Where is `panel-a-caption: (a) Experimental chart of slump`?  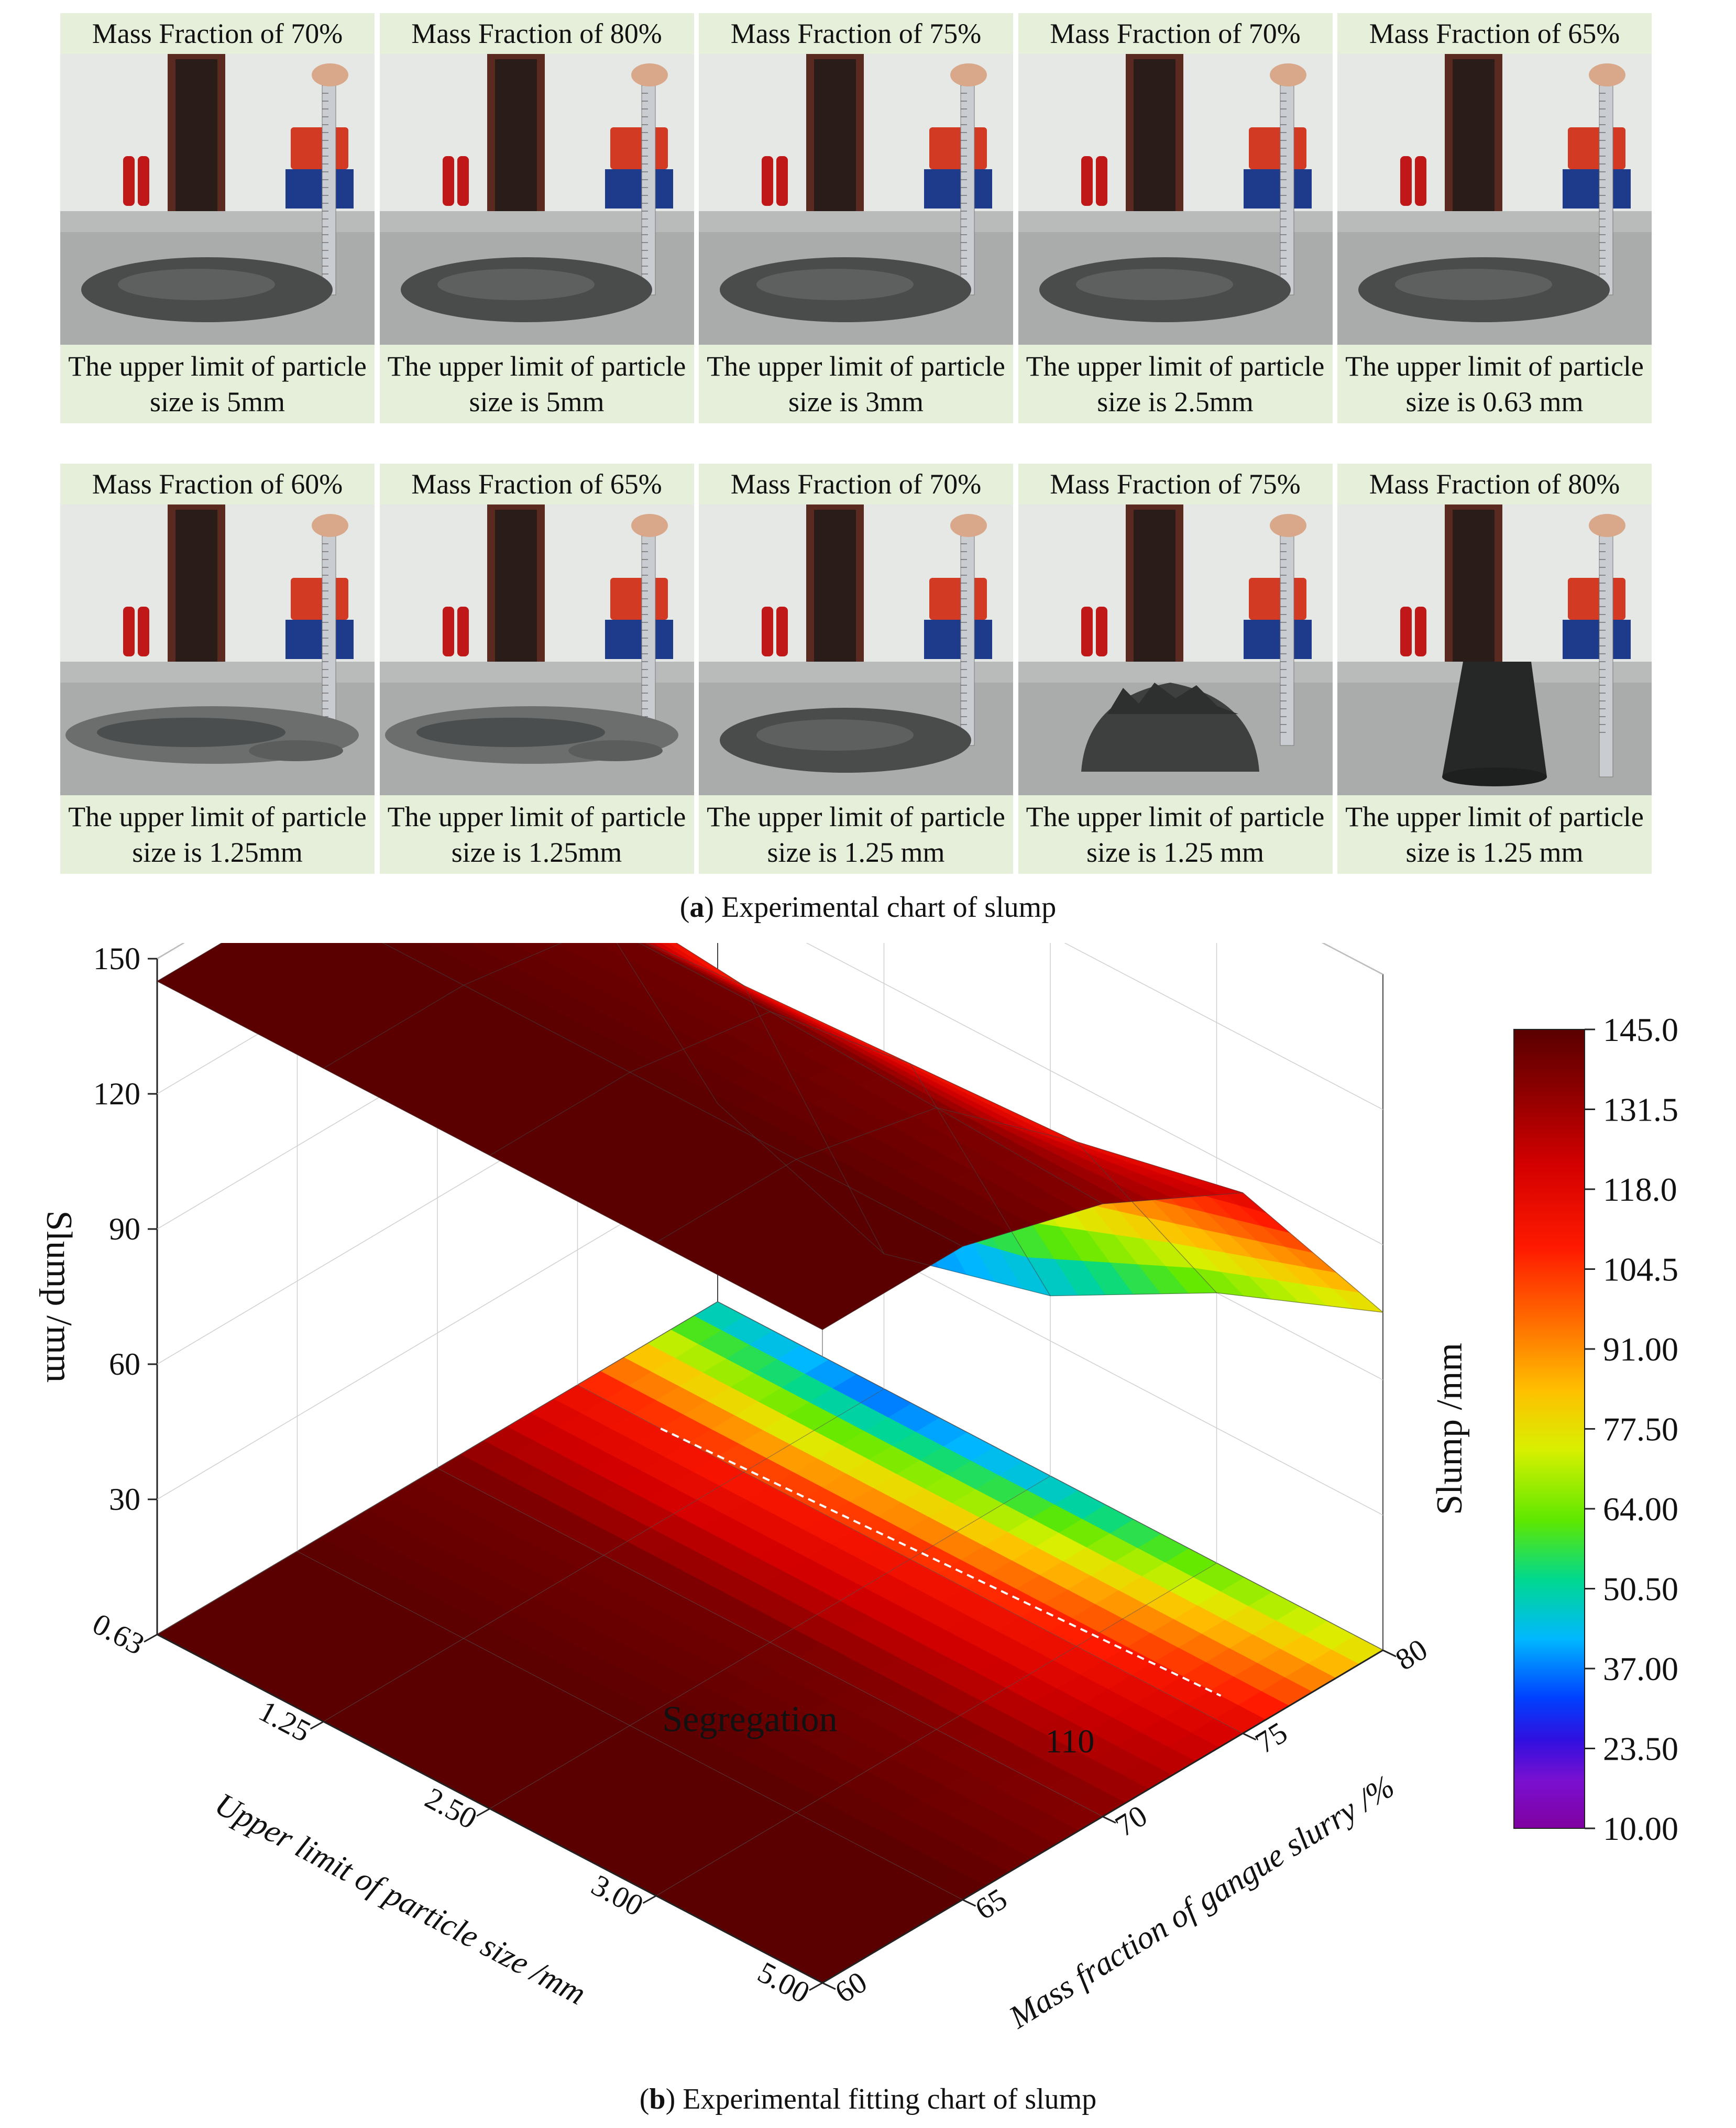
panel-a-caption: (a) Experimental chart of slump is located at coordinates (868, 908).